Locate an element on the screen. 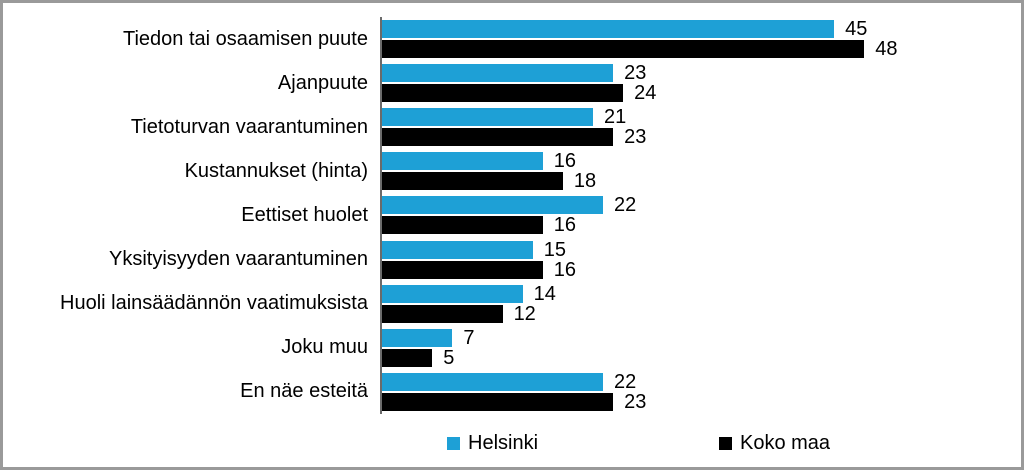 Image resolution: width=1024 pixels, height=470 pixels. legend-label-koko-maa: Koko maa is located at coordinates (785, 443).